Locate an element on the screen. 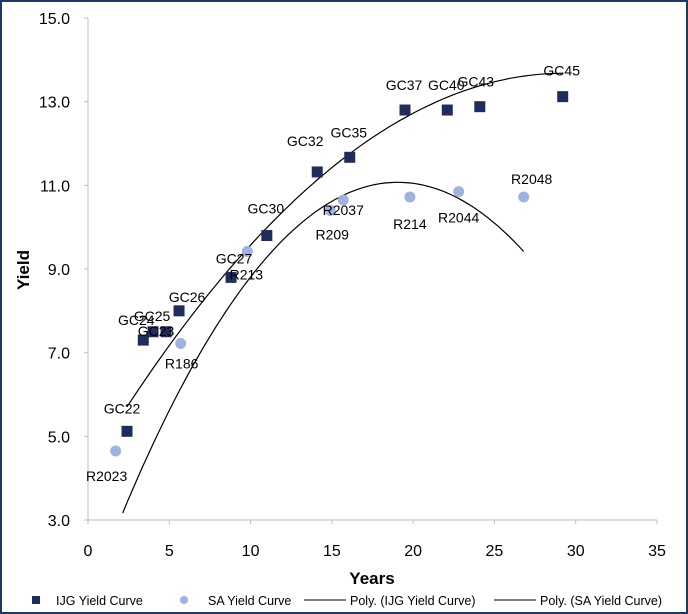  legend-label-sa: SA Yield Curve is located at coordinates (249, 601).